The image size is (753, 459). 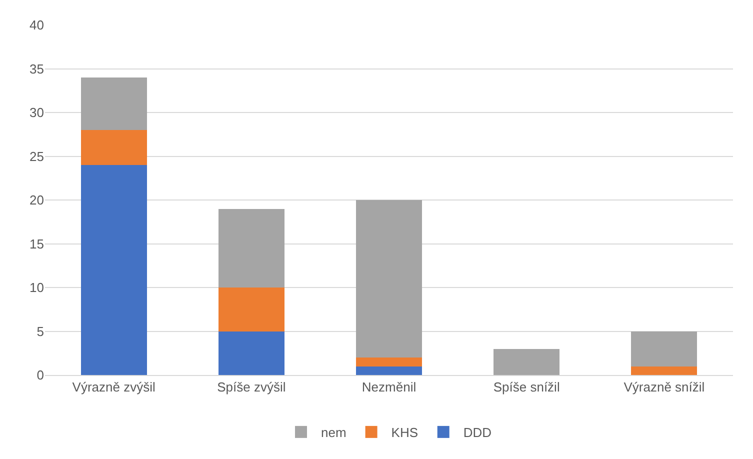 I want to click on legend-label: DDD, so click(x=477, y=432).